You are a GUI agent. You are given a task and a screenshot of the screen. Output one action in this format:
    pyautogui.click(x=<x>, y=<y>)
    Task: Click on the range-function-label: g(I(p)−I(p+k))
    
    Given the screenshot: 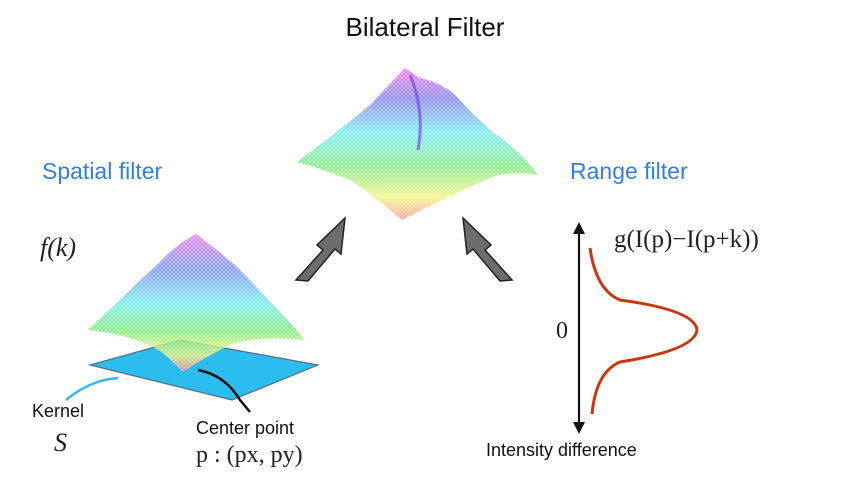 What is the action you would take?
    pyautogui.click(x=686, y=239)
    